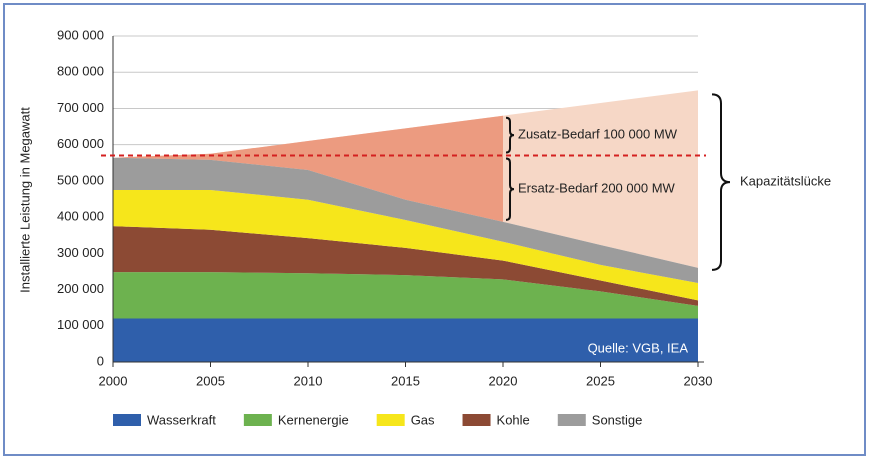  Describe the element at coordinates (308, 168) in the screenshot. I see `gap-early` at that location.